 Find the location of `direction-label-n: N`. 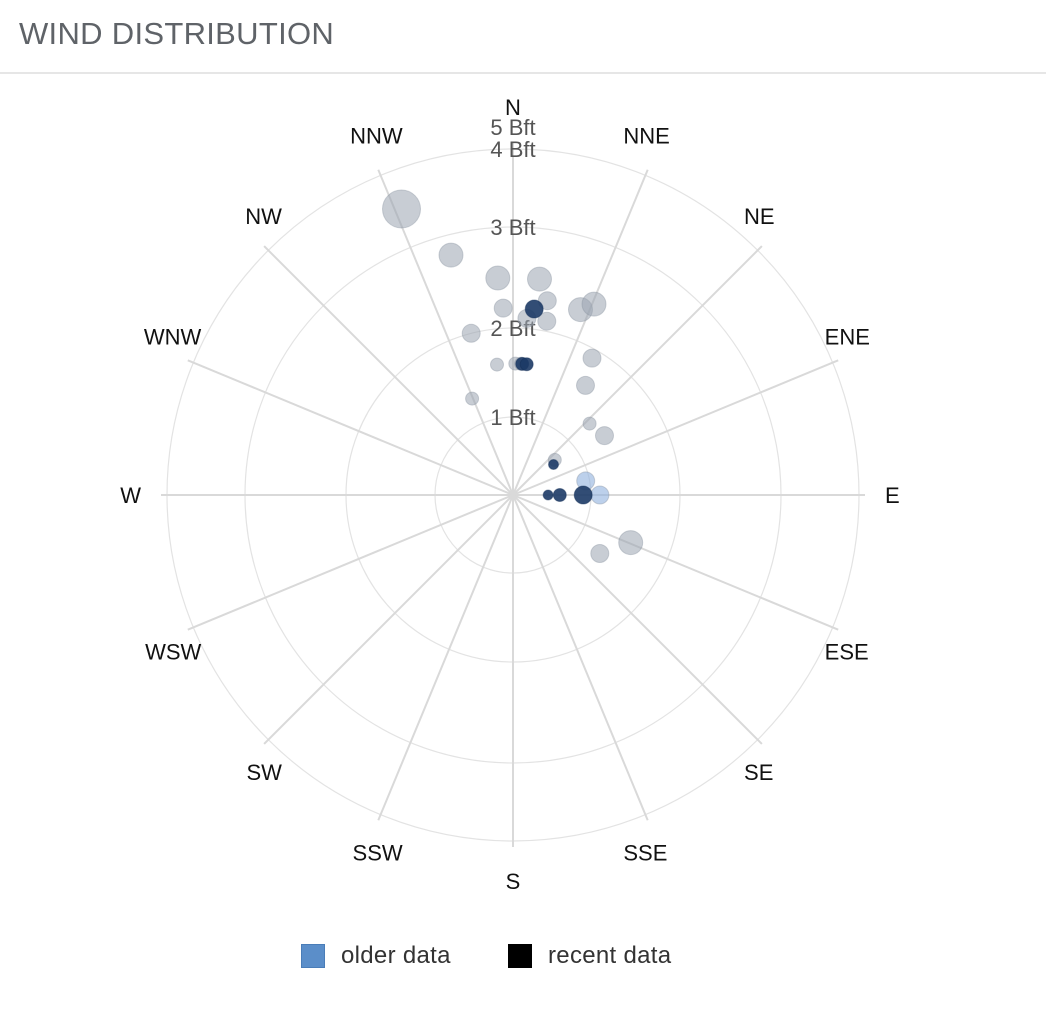

direction-label-n: N is located at coordinates (513, 107).